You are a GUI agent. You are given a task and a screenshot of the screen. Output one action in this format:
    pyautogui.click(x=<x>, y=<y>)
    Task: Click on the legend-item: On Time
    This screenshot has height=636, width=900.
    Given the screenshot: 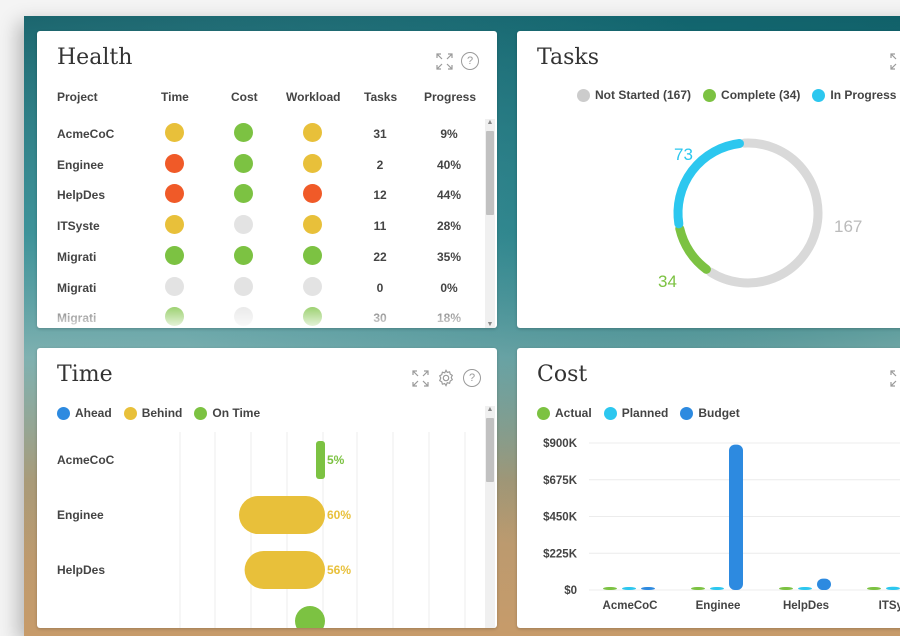 What is the action you would take?
    pyautogui.click(x=227, y=413)
    